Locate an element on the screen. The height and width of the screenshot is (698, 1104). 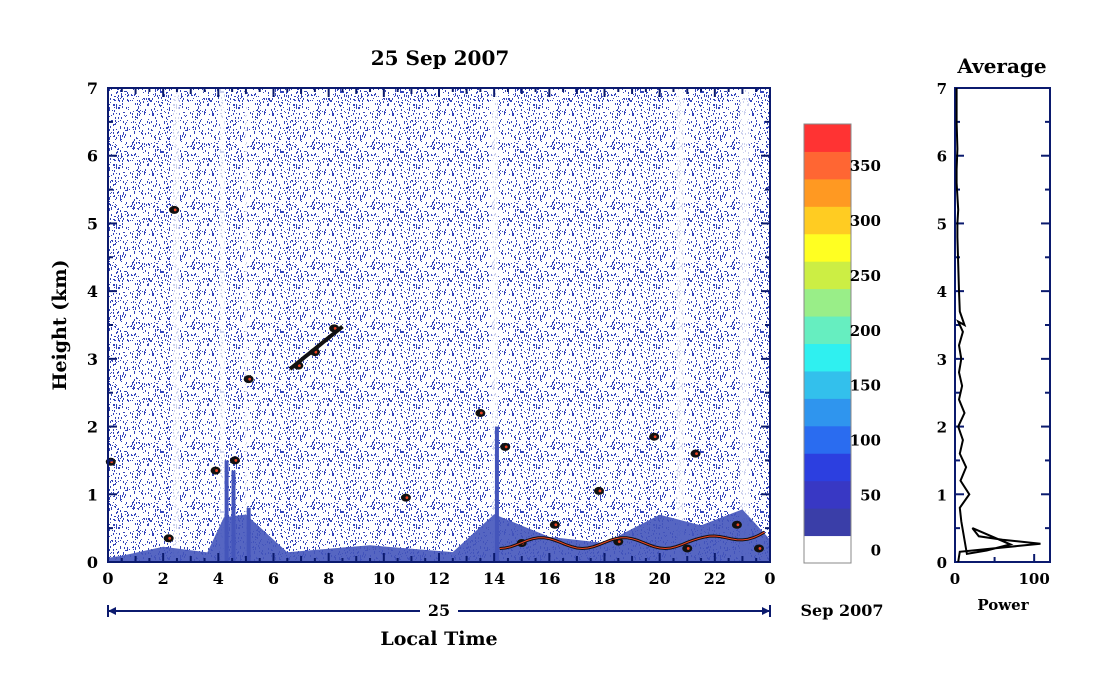
colorbar-tick-label: 0 is located at coordinates (876, 550).